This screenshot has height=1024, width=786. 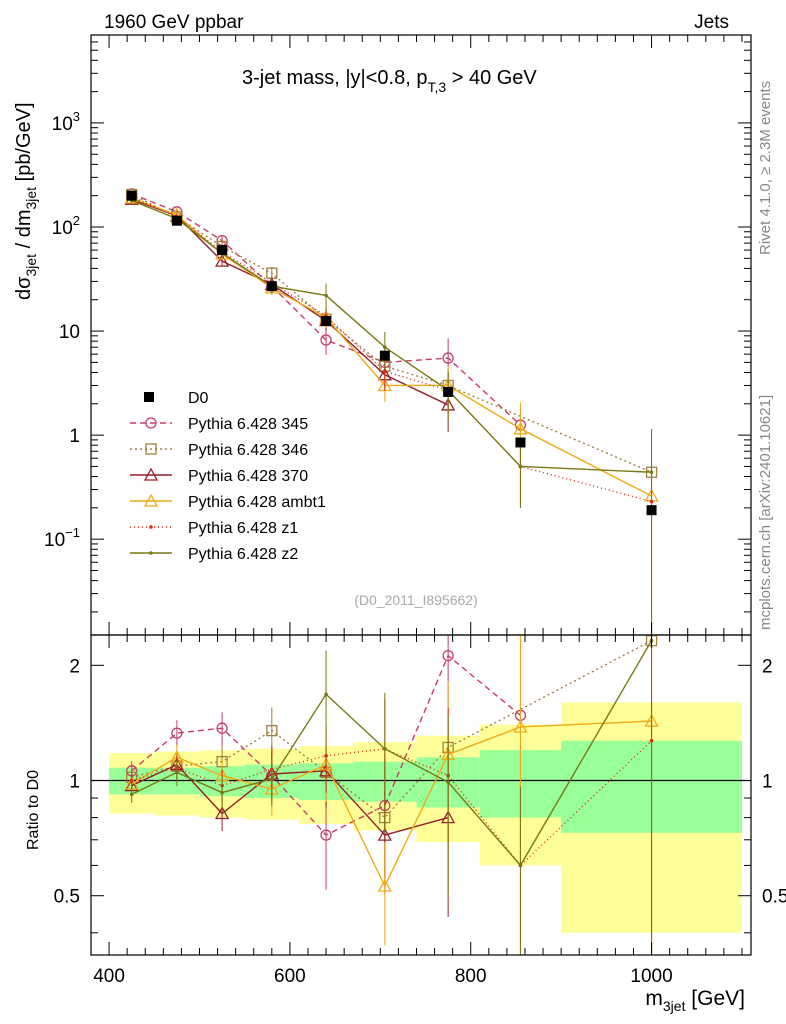 I want to click on legend-label: Pythia 6.428 ambt1, so click(x=257, y=502).